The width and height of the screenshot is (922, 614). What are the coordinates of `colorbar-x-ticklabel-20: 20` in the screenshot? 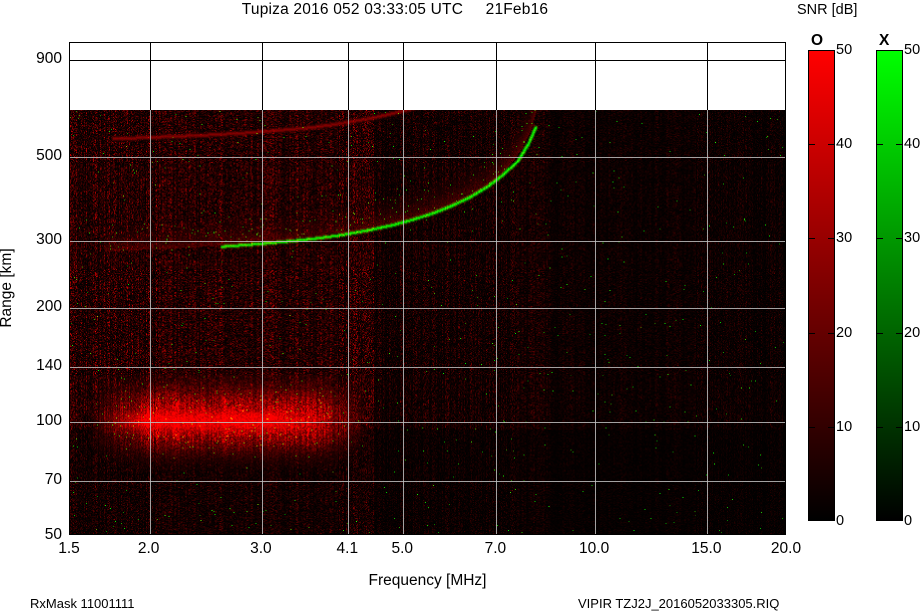 It's located at (912, 332).